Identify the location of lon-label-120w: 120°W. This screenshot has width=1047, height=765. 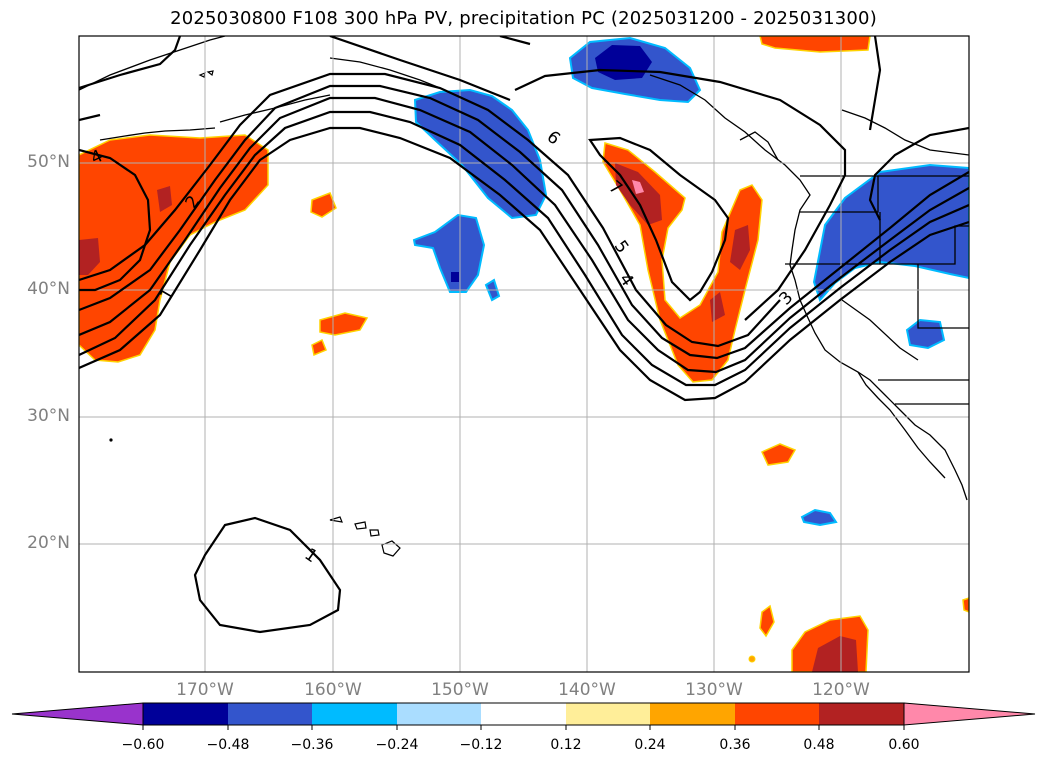
(841, 690).